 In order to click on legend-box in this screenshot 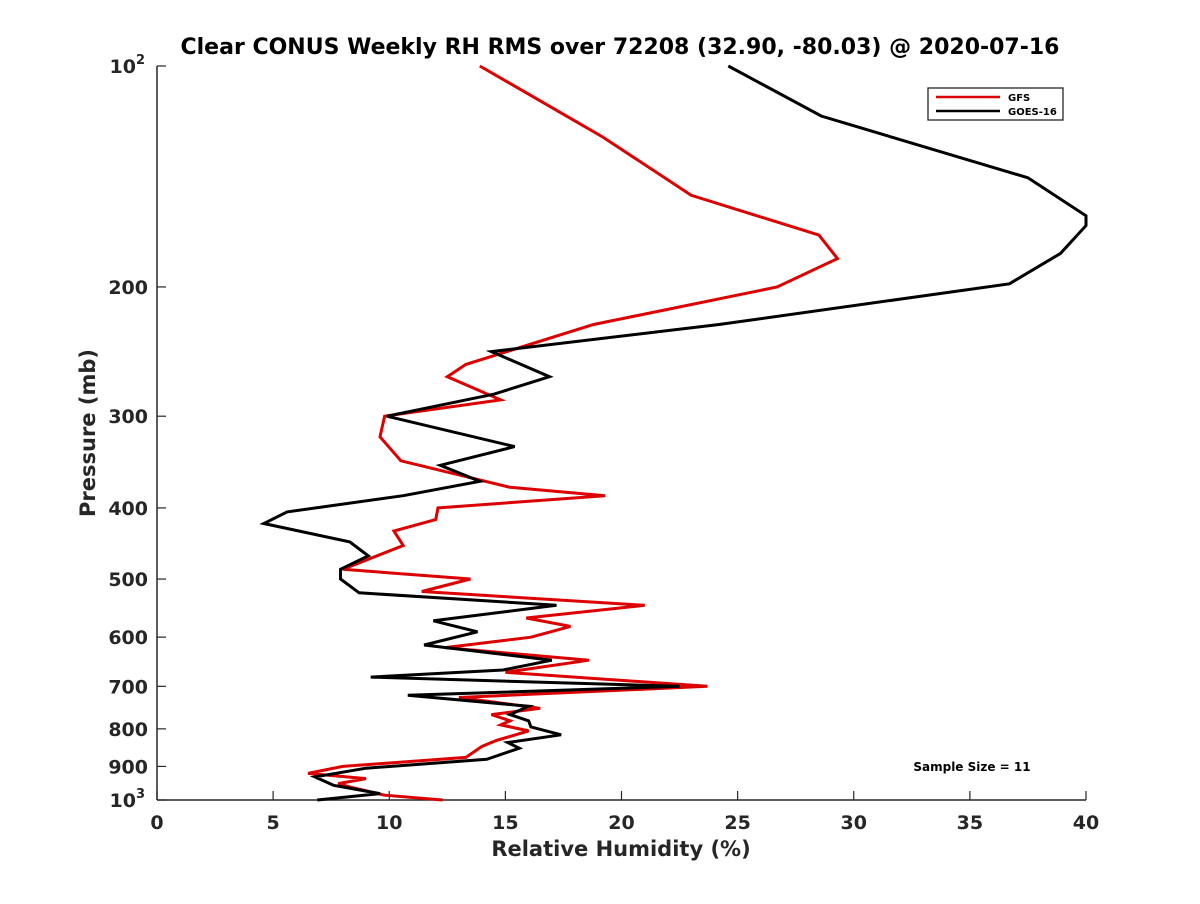, I will do `click(995, 104)`.